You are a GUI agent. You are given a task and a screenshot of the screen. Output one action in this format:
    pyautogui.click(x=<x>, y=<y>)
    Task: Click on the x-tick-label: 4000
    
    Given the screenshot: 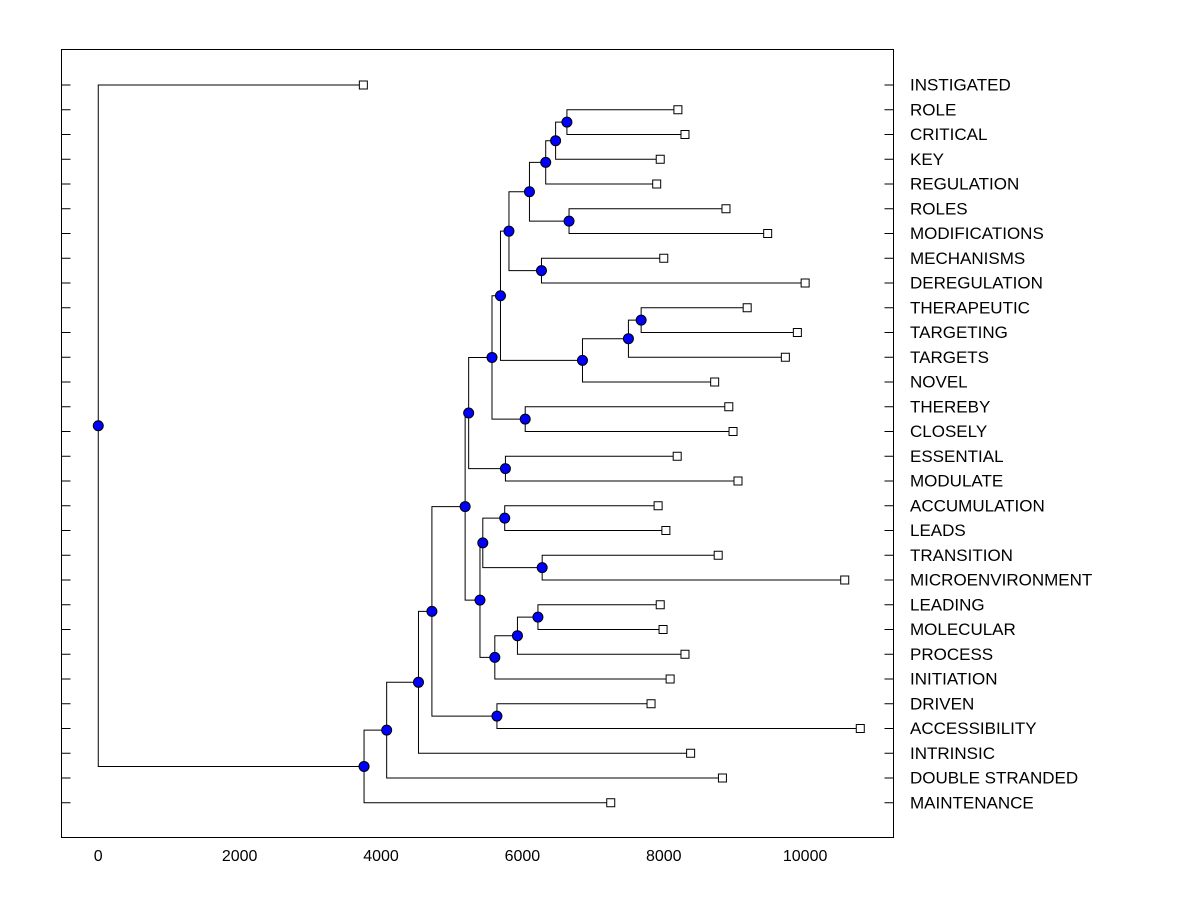 What is the action you would take?
    pyautogui.click(x=381, y=856)
    